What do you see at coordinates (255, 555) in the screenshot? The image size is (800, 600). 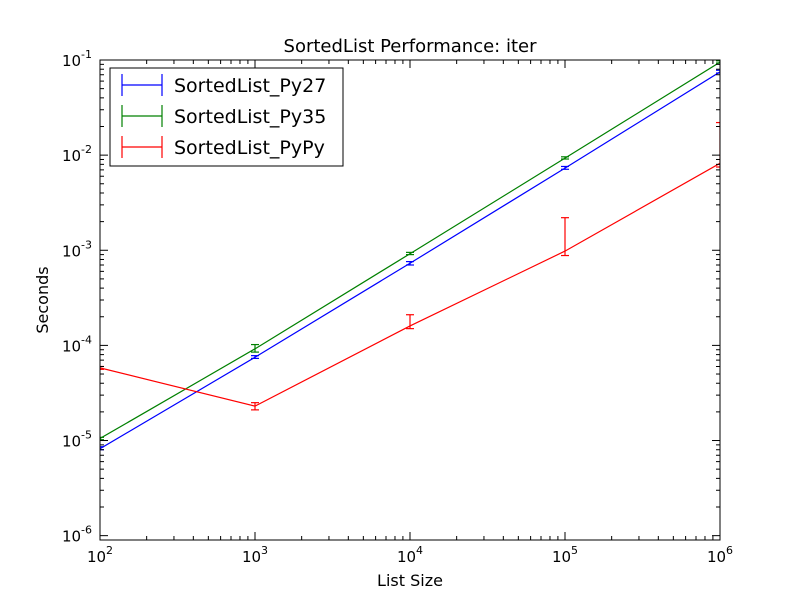 I see `x-tick-label: 10³` at bounding box center [255, 555].